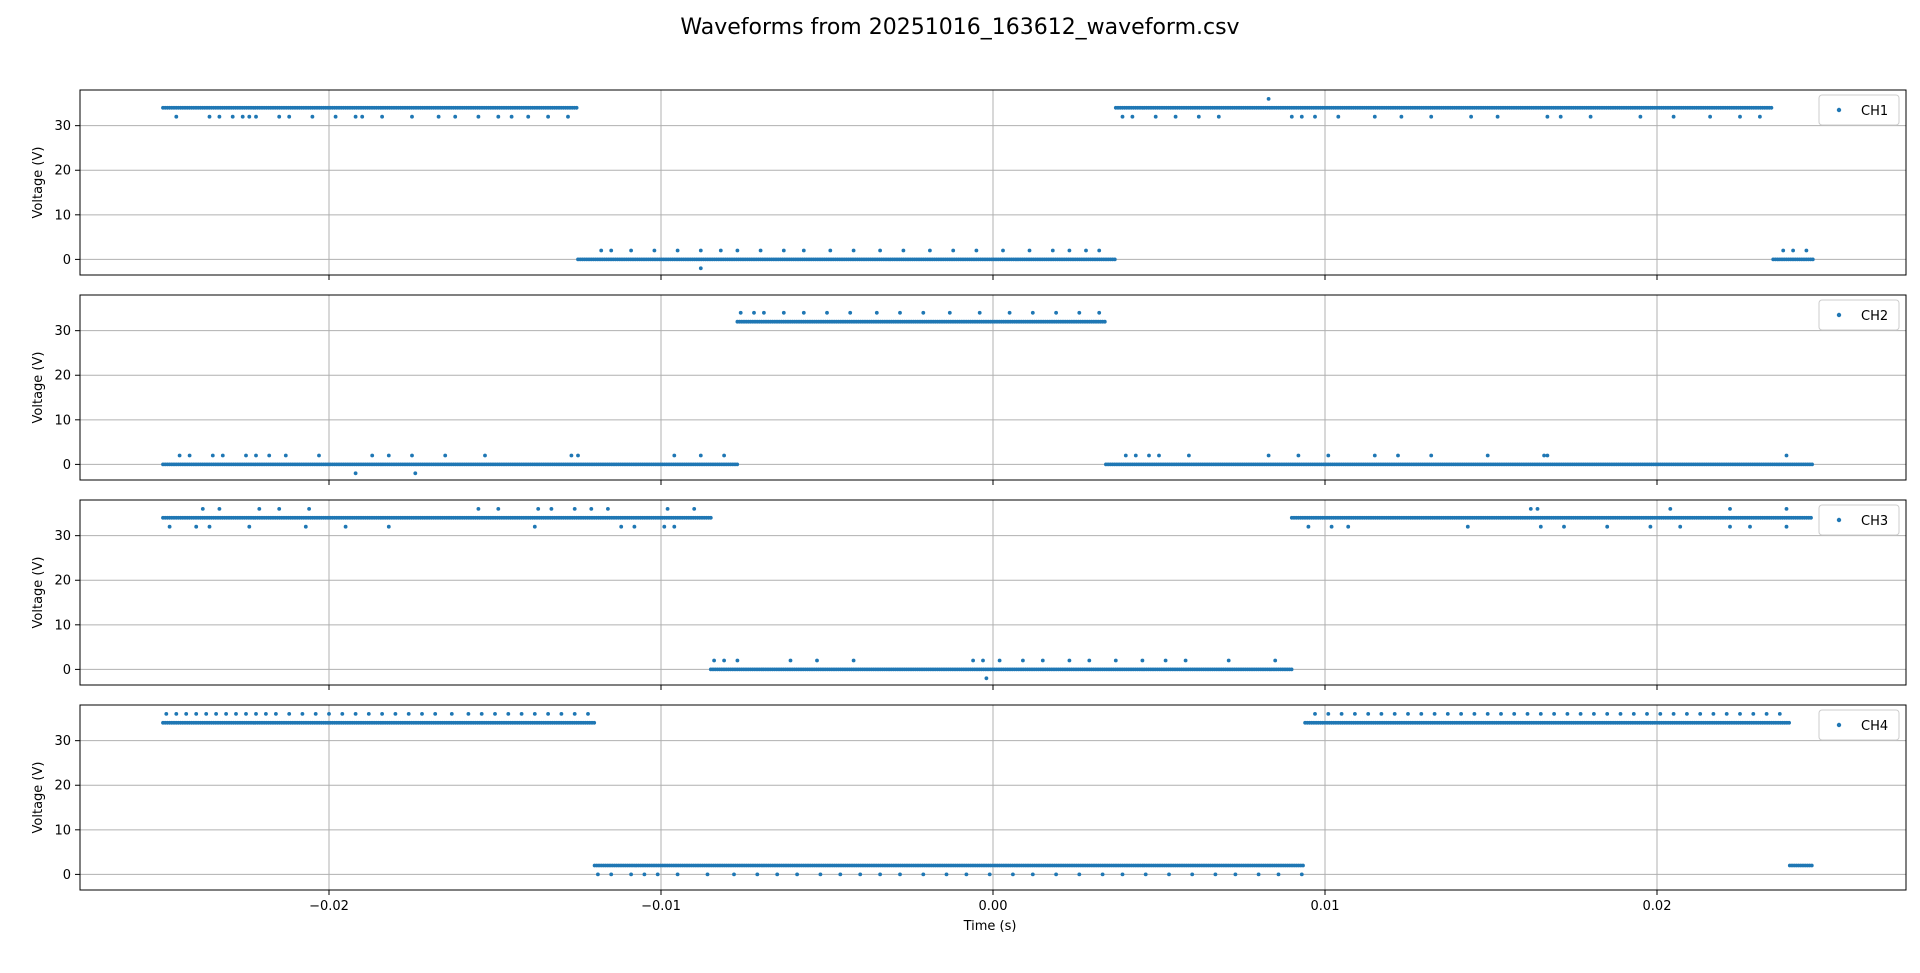 The width and height of the screenshot is (1920, 973). Describe the element at coordinates (993, 906) in the screenshot. I see `x-tick-label: 0.00` at that location.